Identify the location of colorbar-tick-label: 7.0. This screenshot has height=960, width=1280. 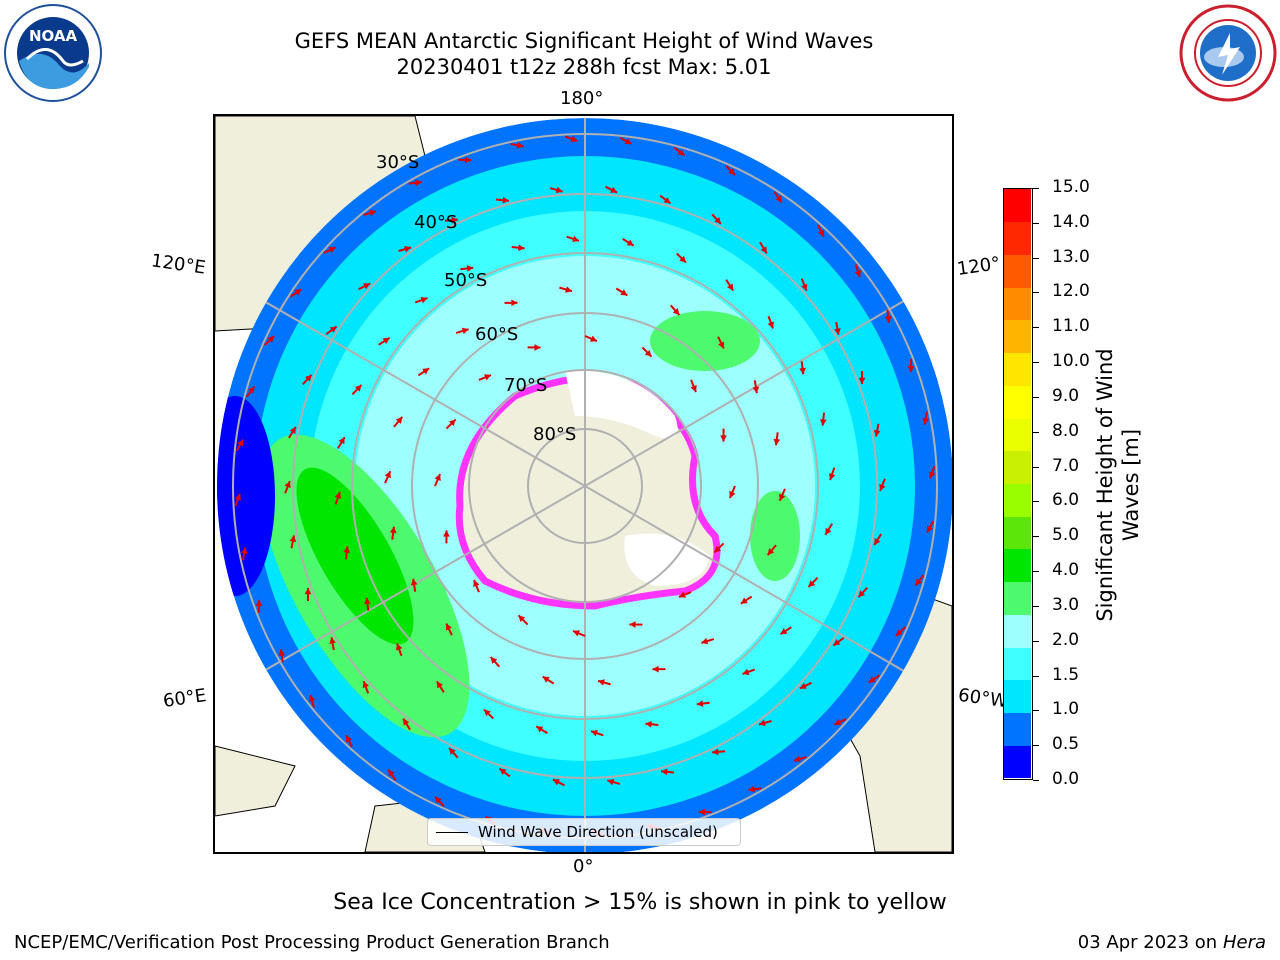
(1066, 465).